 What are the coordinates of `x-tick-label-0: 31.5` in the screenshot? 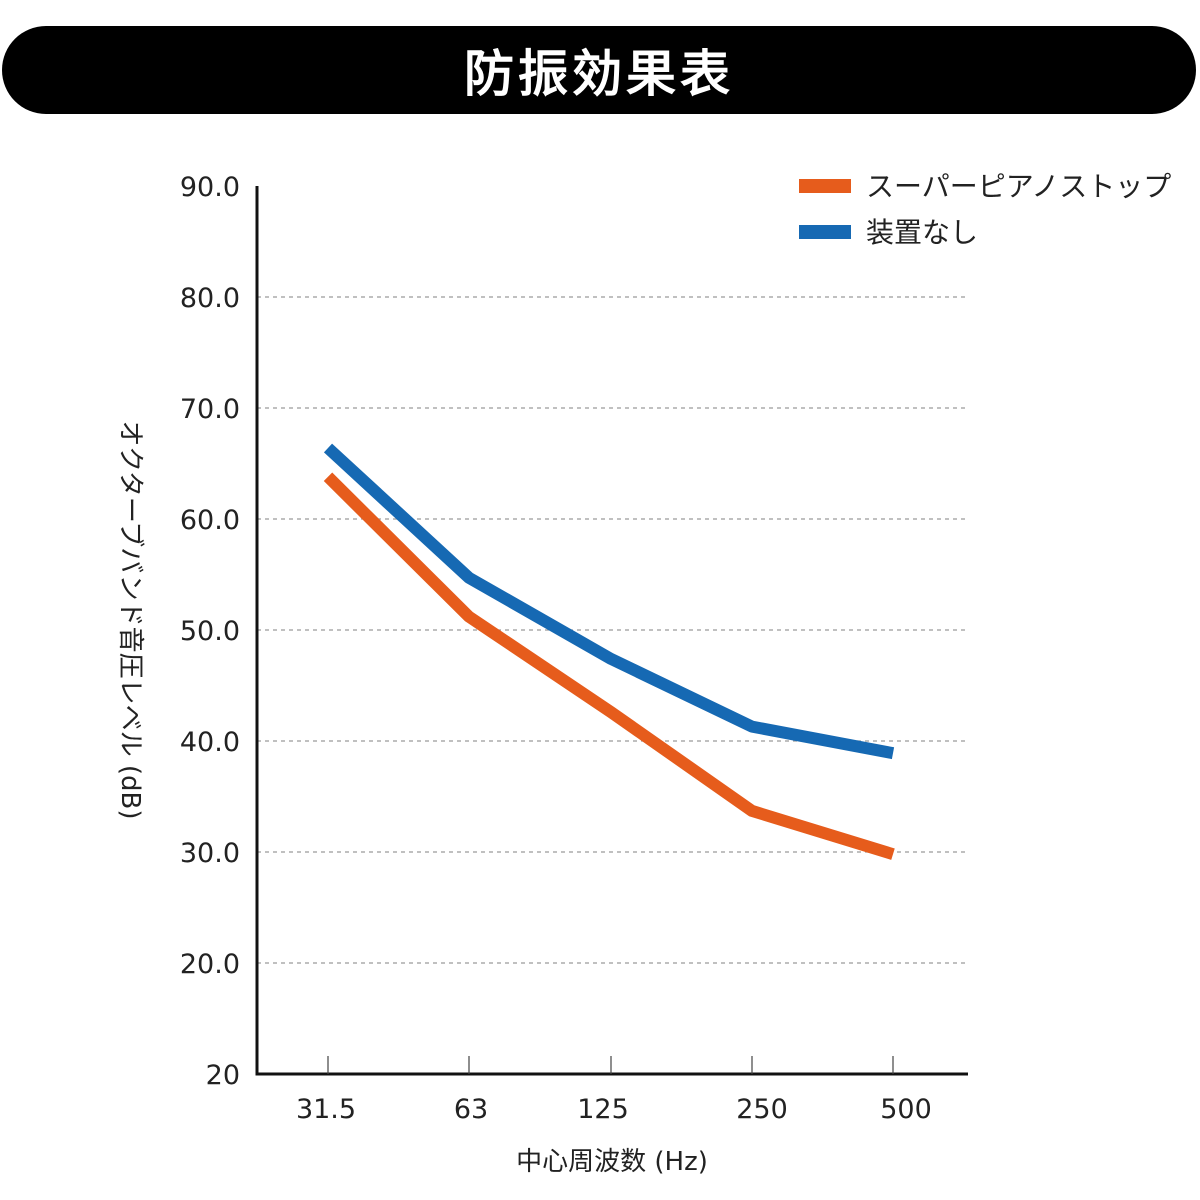 It's located at (326, 1109).